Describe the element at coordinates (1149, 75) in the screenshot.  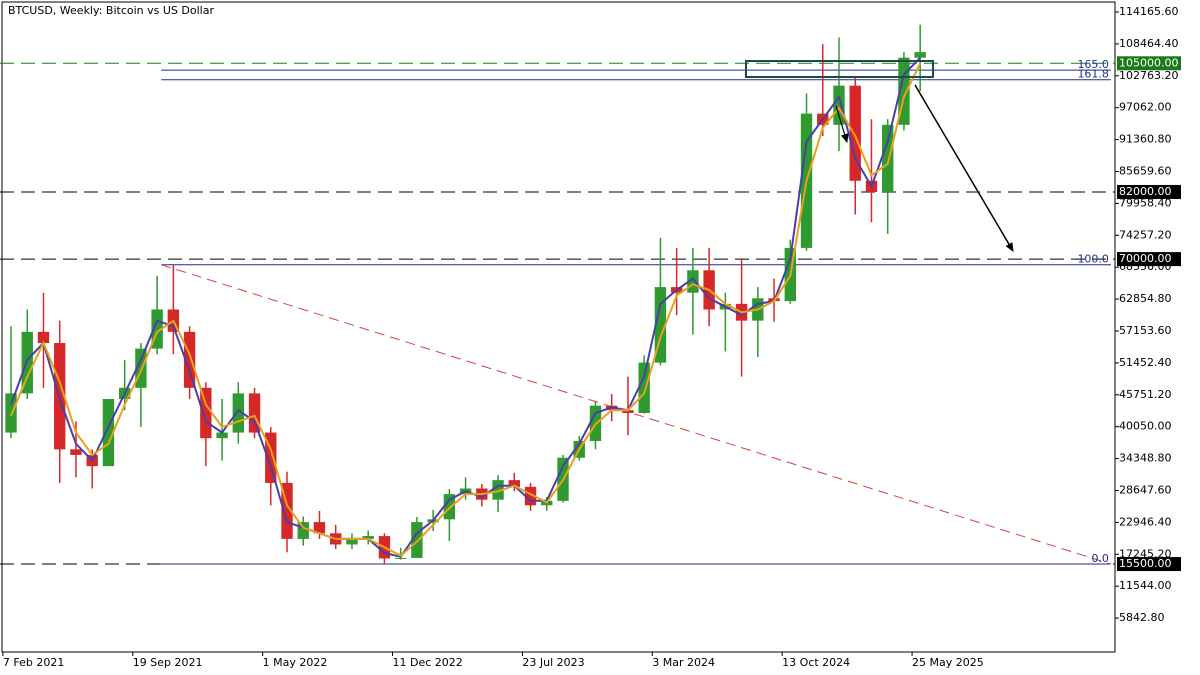
I see `y-tick-label: 102763.20` at that location.